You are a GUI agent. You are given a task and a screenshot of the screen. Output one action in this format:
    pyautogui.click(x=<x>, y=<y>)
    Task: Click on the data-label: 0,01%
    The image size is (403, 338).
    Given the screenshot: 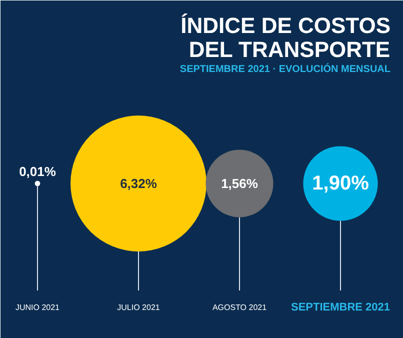 What is the action you would take?
    pyautogui.click(x=37, y=171)
    